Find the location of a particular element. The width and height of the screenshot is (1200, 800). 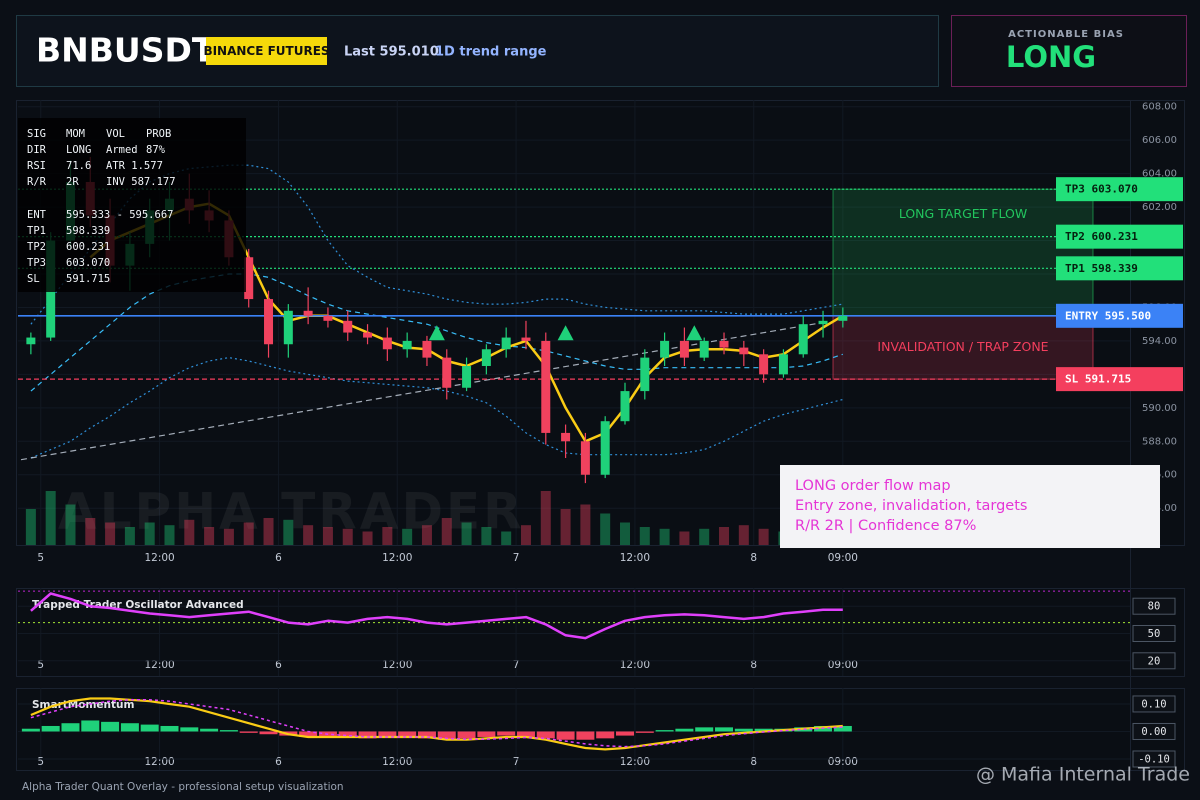

y-tick-label: 20 is located at coordinates (1154, 661).